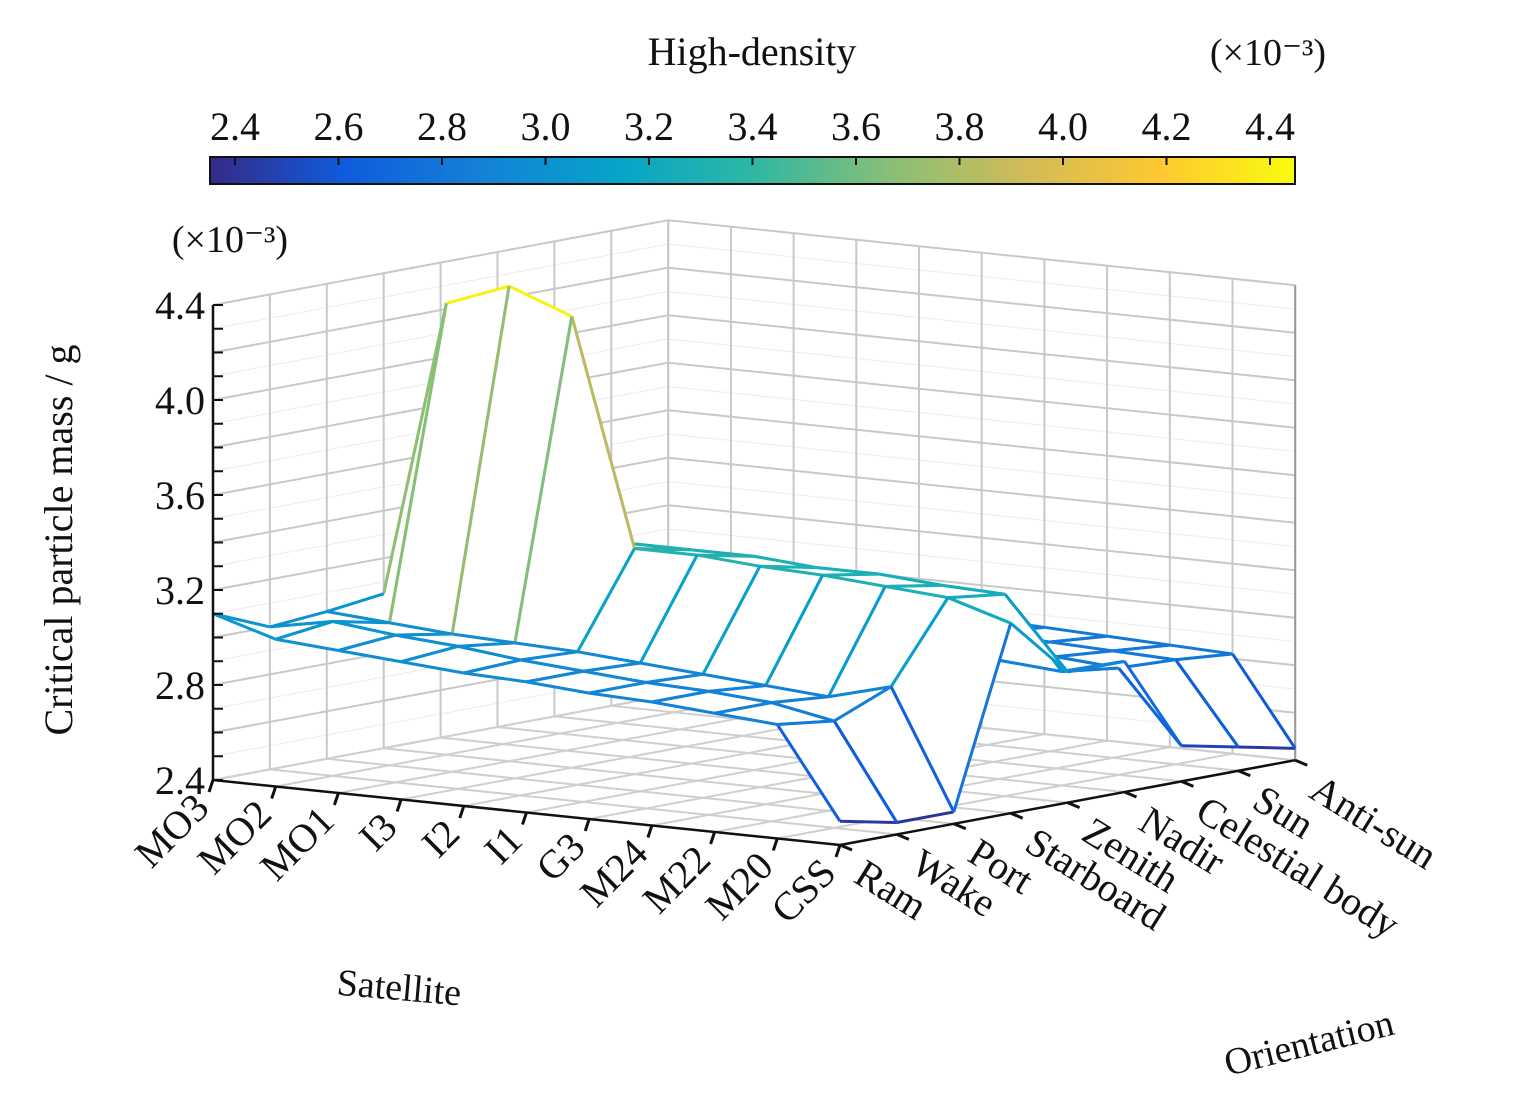 The image size is (1535, 1101). I want to click on colorbar-tick-label: 3.2, so click(649, 126).